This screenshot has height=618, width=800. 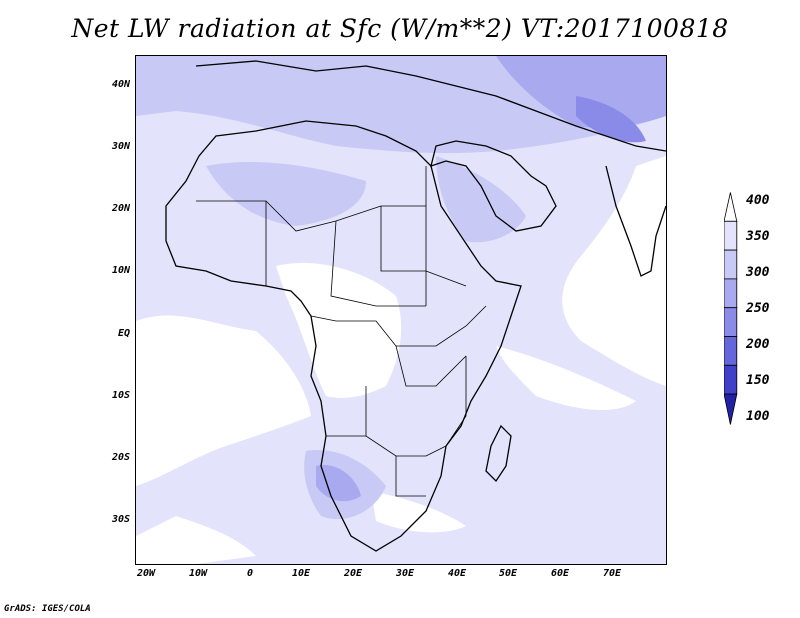 I want to click on arabia-coastline, so click(x=493, y=186).